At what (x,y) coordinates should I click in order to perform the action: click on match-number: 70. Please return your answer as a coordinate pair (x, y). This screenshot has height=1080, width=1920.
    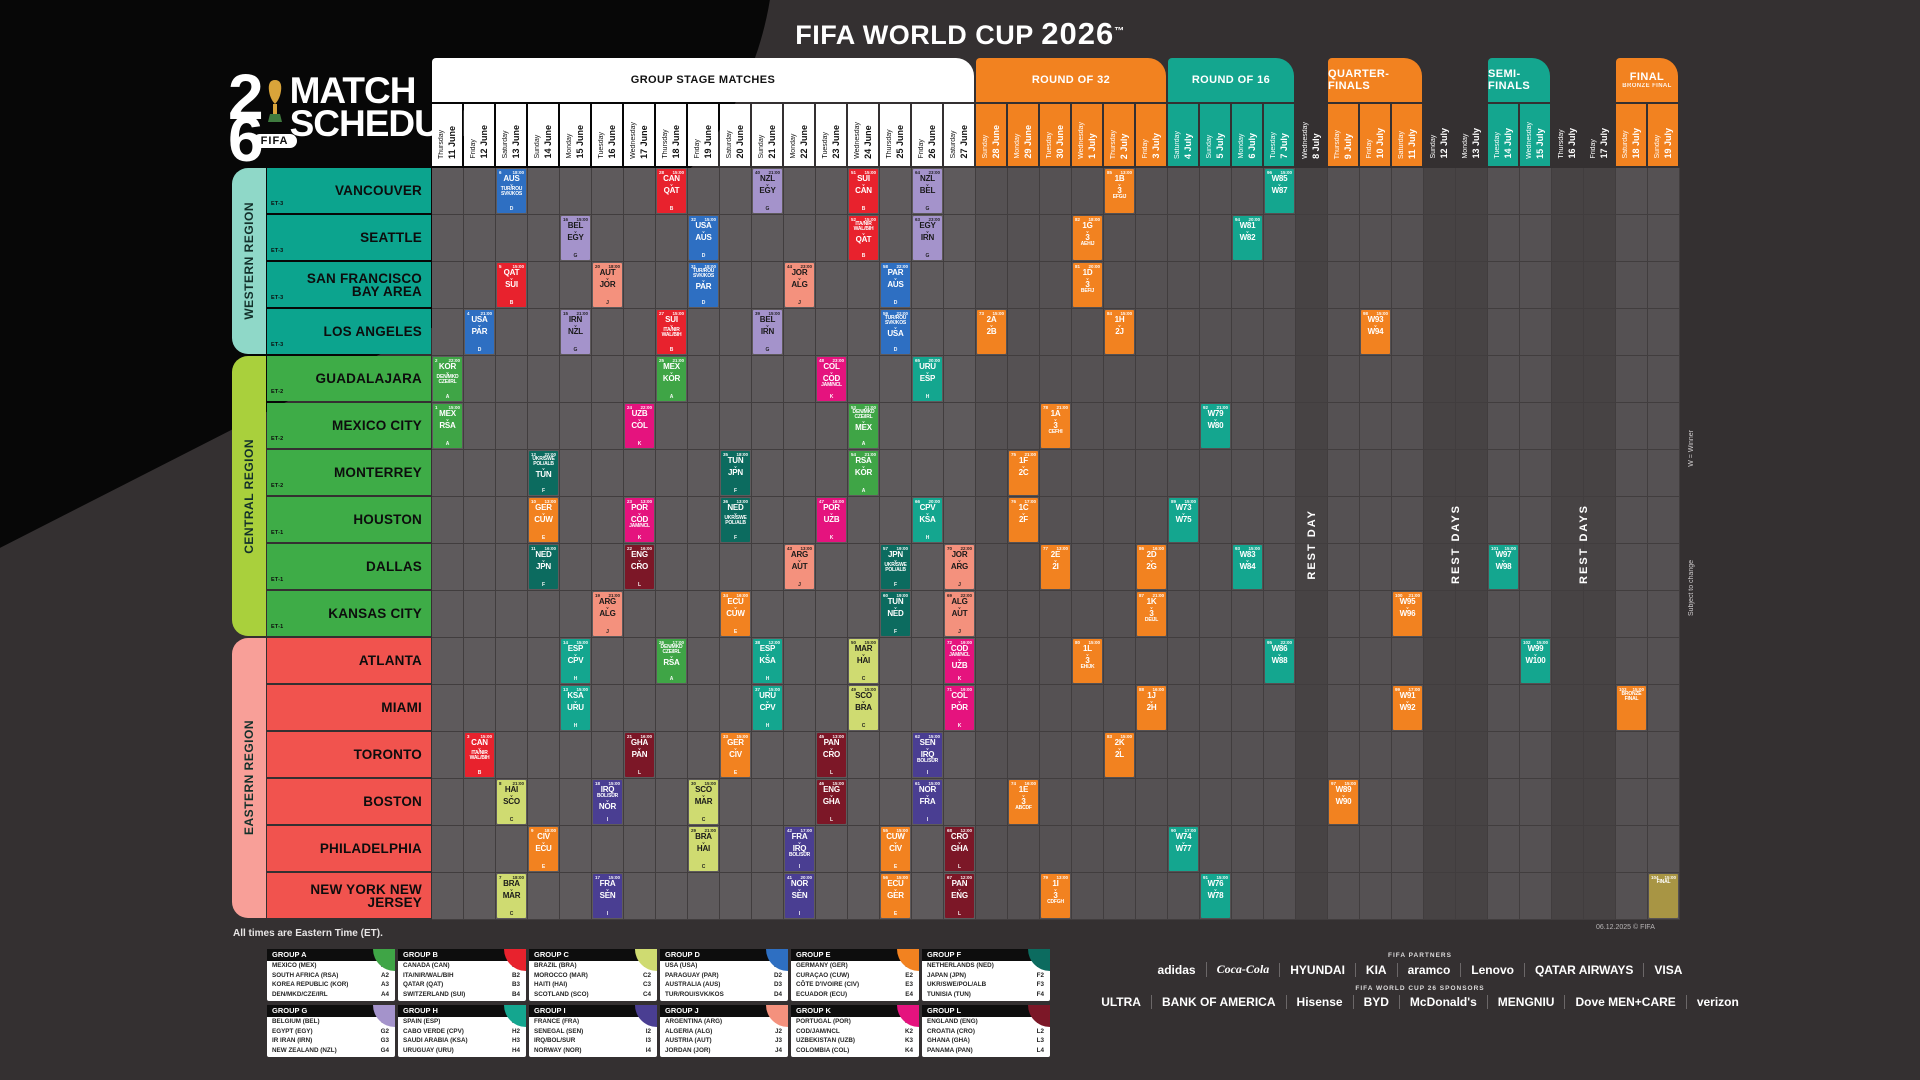
    Looking at the image, I should click on (950, 548).